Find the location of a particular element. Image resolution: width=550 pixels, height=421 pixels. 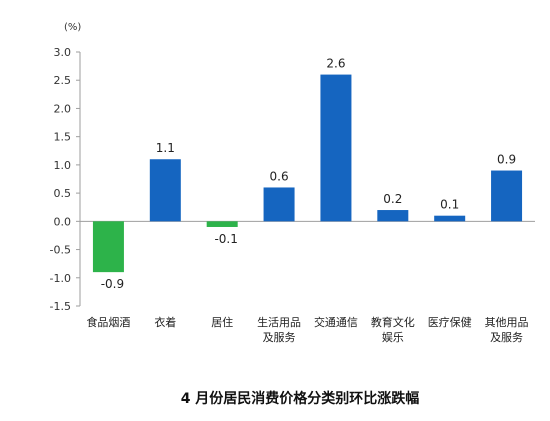

x-category-label: 衣着 is located at coordinates (165, 322).